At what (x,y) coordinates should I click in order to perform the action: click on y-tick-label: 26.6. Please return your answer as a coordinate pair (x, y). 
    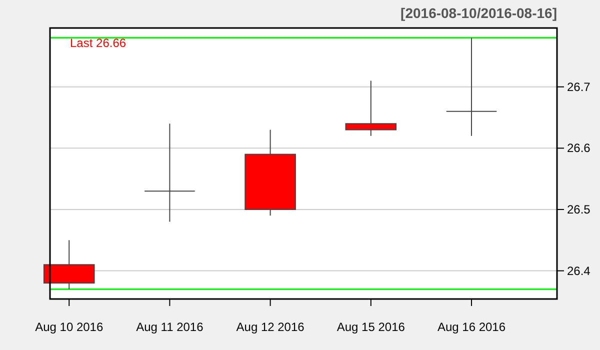
    Looking at the image, I should click on (579, 148).